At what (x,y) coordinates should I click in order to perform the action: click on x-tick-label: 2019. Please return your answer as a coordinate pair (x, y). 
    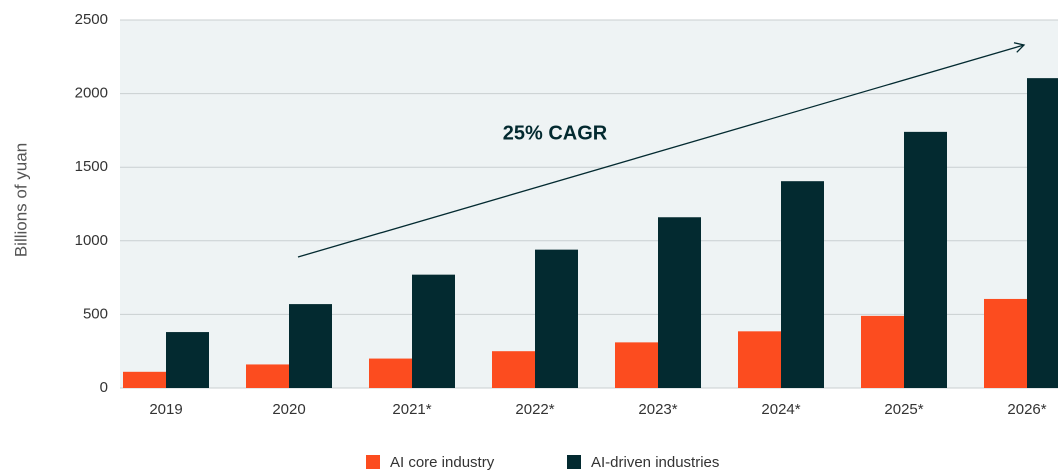
    Looking at the image, I should click on (165, 409).